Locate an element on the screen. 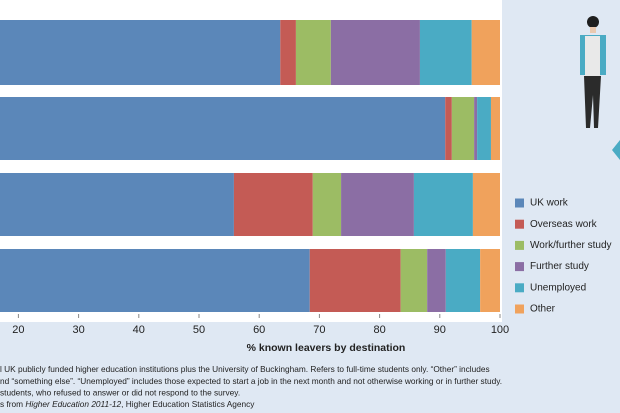 The height and width of the screenshot is (413, 620). source-italic: Higher Education 2011-12 is located at coordinates (73, 404).